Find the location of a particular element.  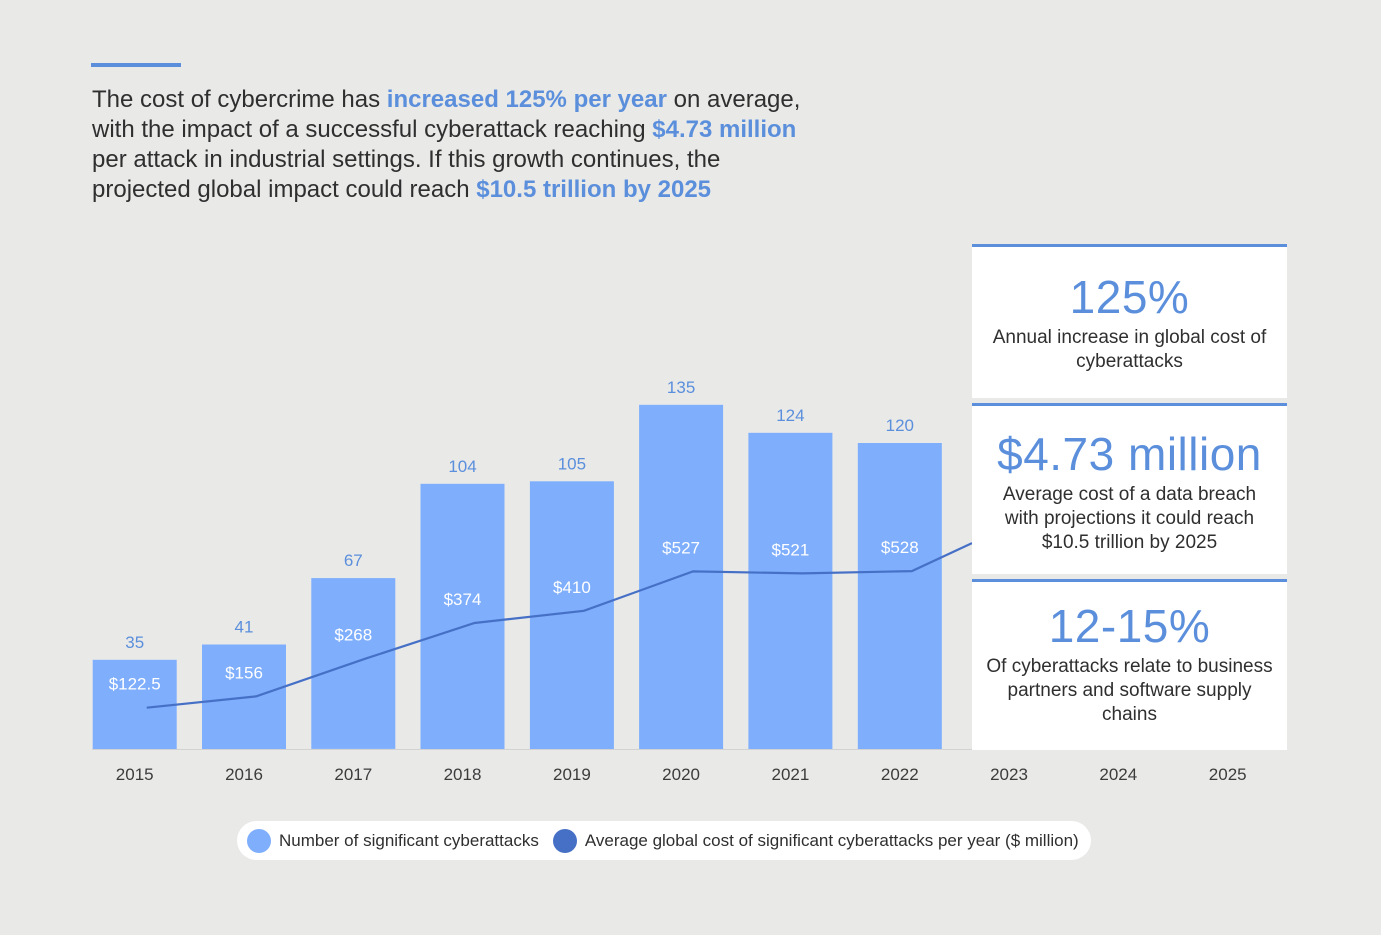

bar-value-label: 124 is located at coordinates (790, 415).